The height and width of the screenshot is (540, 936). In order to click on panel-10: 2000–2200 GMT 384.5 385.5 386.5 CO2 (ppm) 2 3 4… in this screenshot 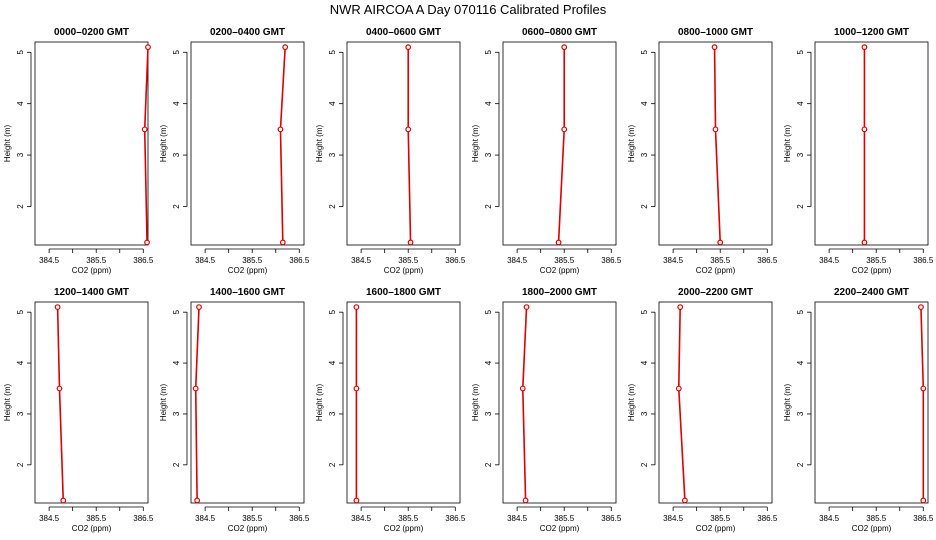, I will do `click(702, 410)`.